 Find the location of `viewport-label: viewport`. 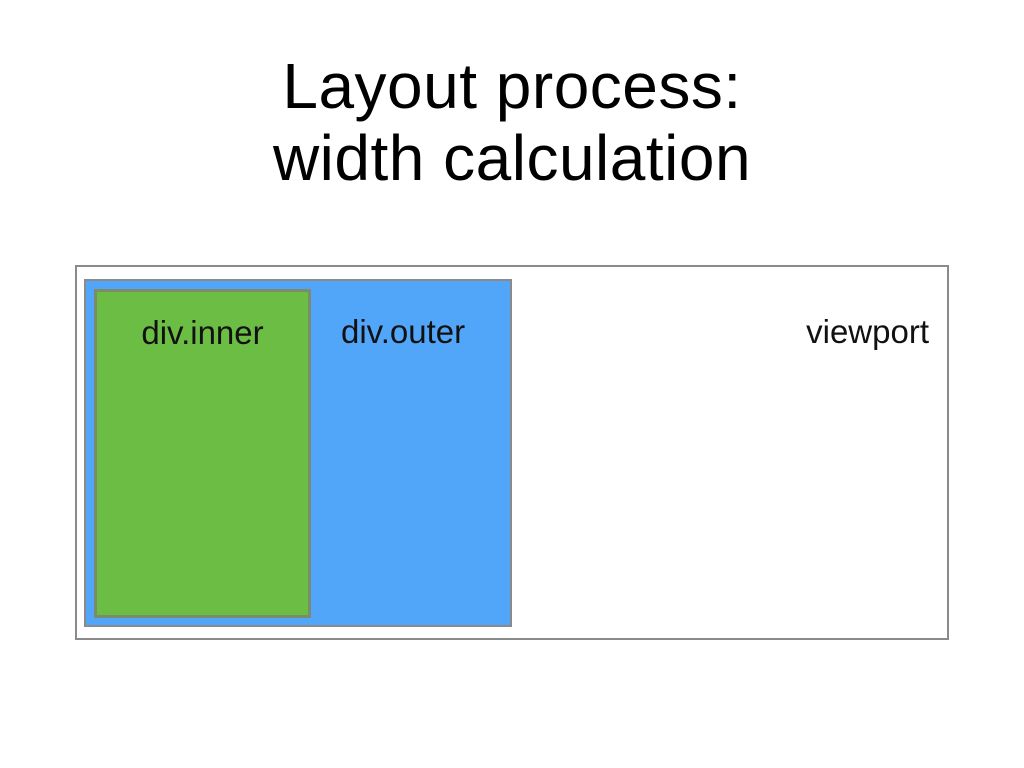

viewport-label: viewport is located at coordinates (867, 331).